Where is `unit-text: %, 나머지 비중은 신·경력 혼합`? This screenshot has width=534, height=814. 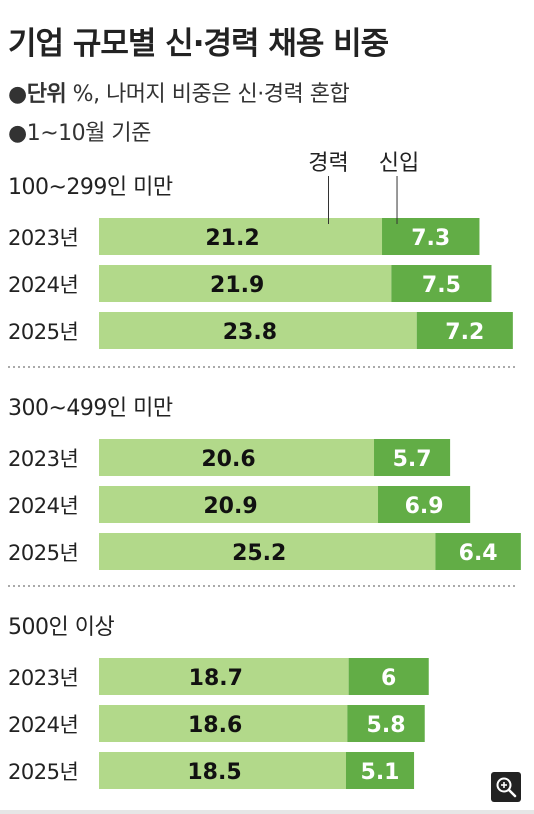
unit-text: %, 나머지 비중은 신·경력 혼합 is located at coordinates (208, 94).